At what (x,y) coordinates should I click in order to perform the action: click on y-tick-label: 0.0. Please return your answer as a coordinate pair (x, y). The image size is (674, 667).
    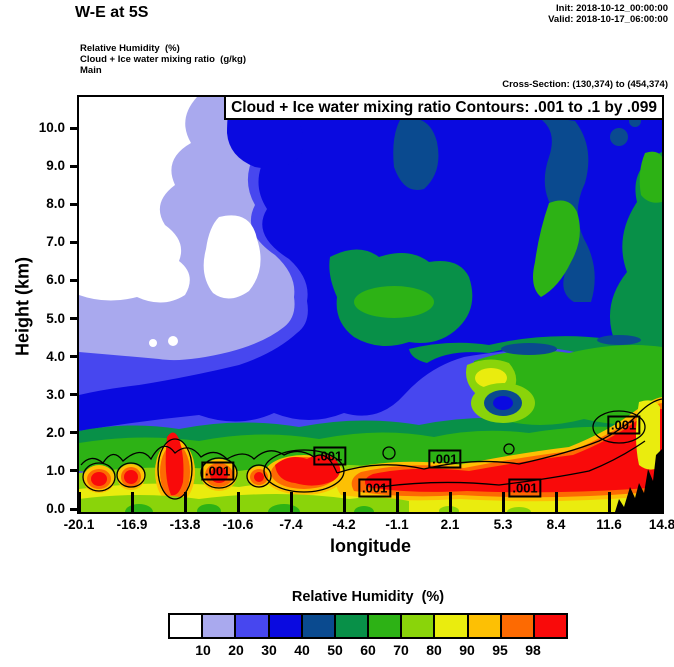
    Looking at the image, I should click on (55, 508).